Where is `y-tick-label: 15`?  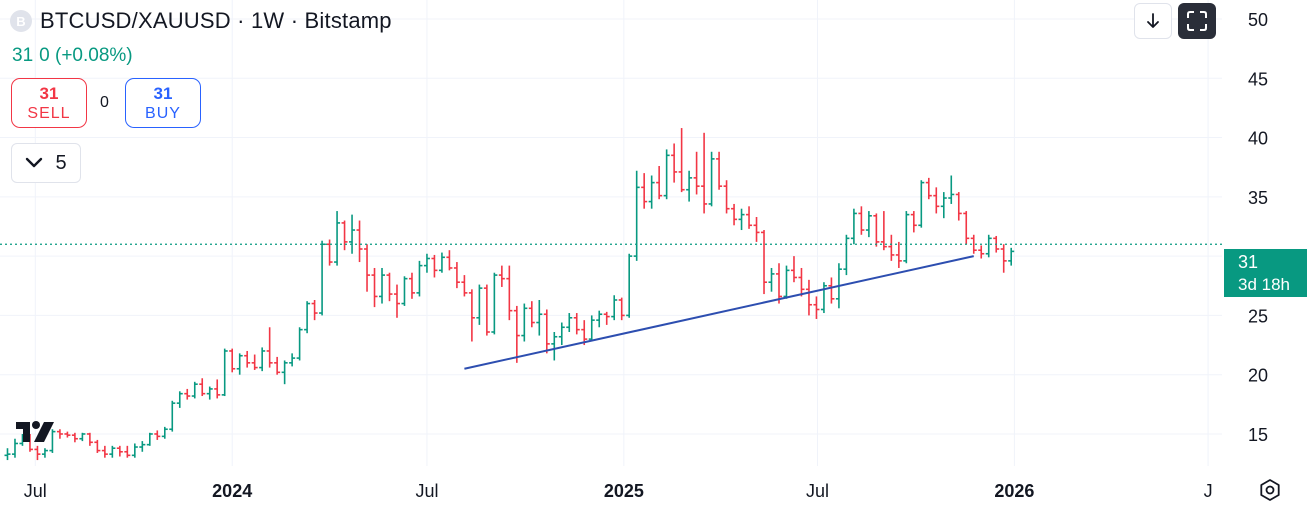
y-tick-label: 15 is located at coordinates (1258, 435).